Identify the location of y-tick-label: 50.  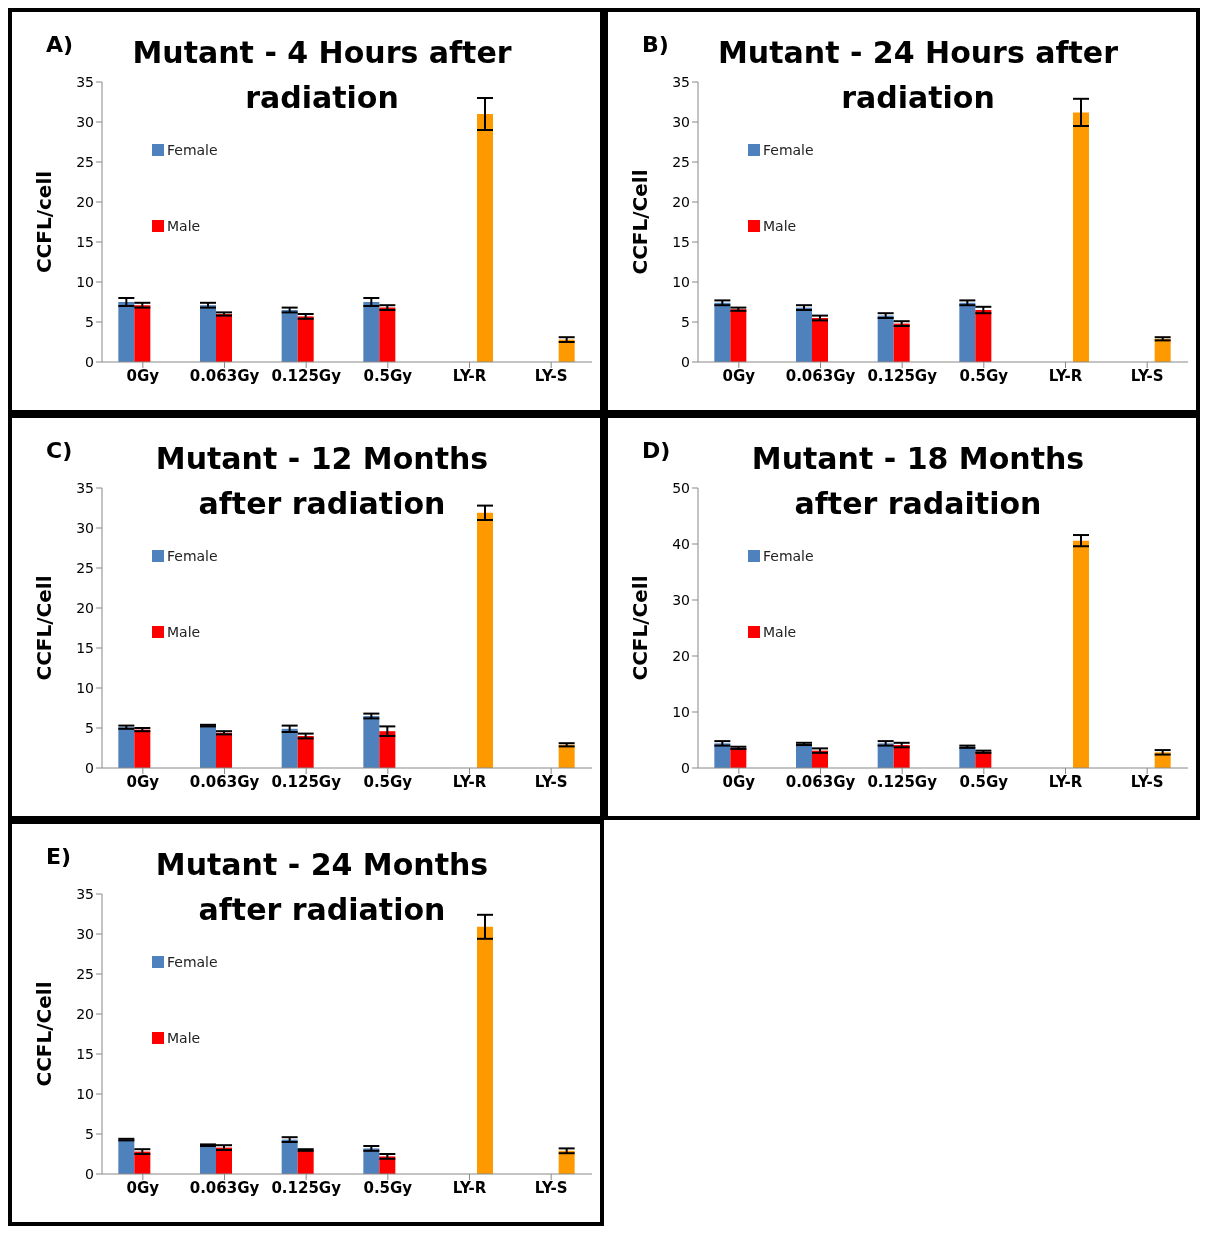
(681, 487).